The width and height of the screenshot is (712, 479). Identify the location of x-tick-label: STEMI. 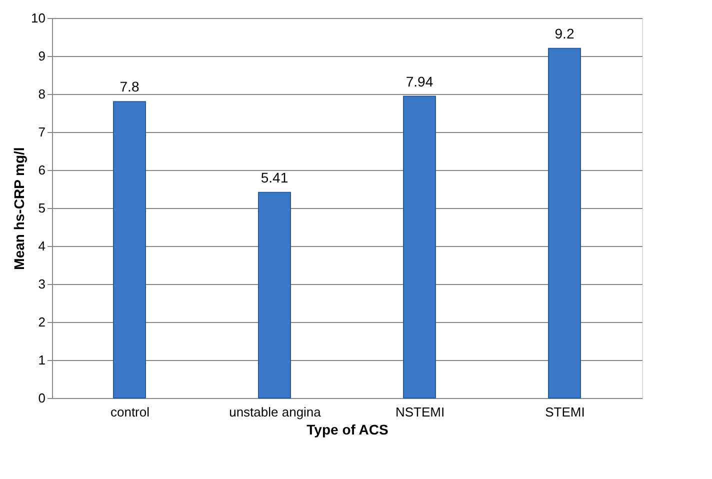
(565, 412).